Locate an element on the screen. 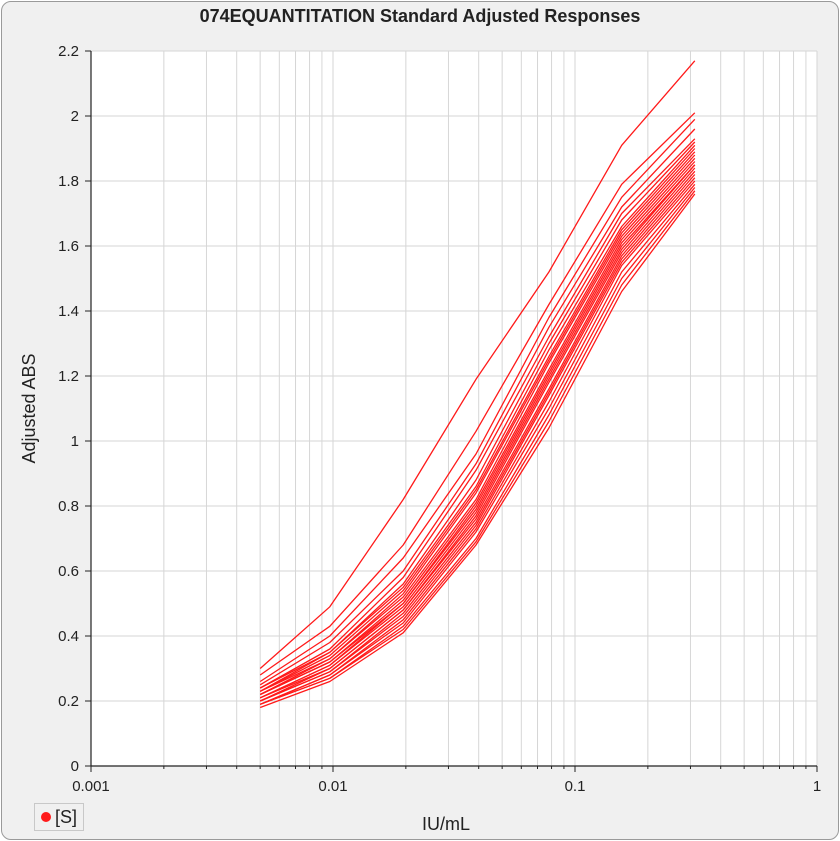  y-tick-label: 0.4 is located at coordinates (68, 636).